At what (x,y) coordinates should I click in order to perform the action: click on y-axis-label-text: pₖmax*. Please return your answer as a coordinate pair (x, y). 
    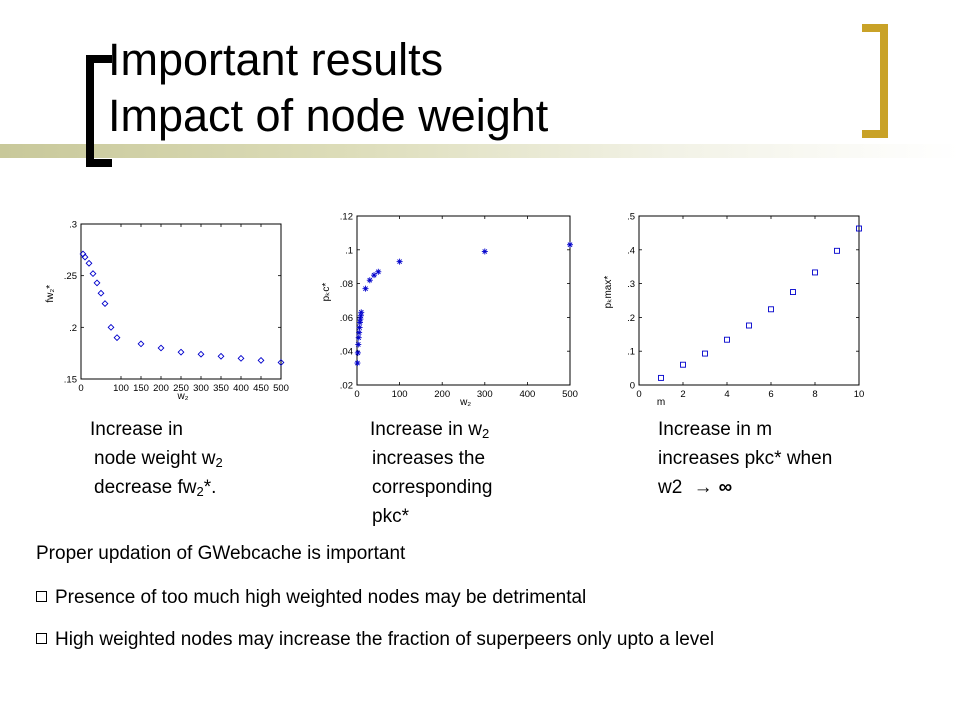
    Looking at the image, I should click on (608, 292).